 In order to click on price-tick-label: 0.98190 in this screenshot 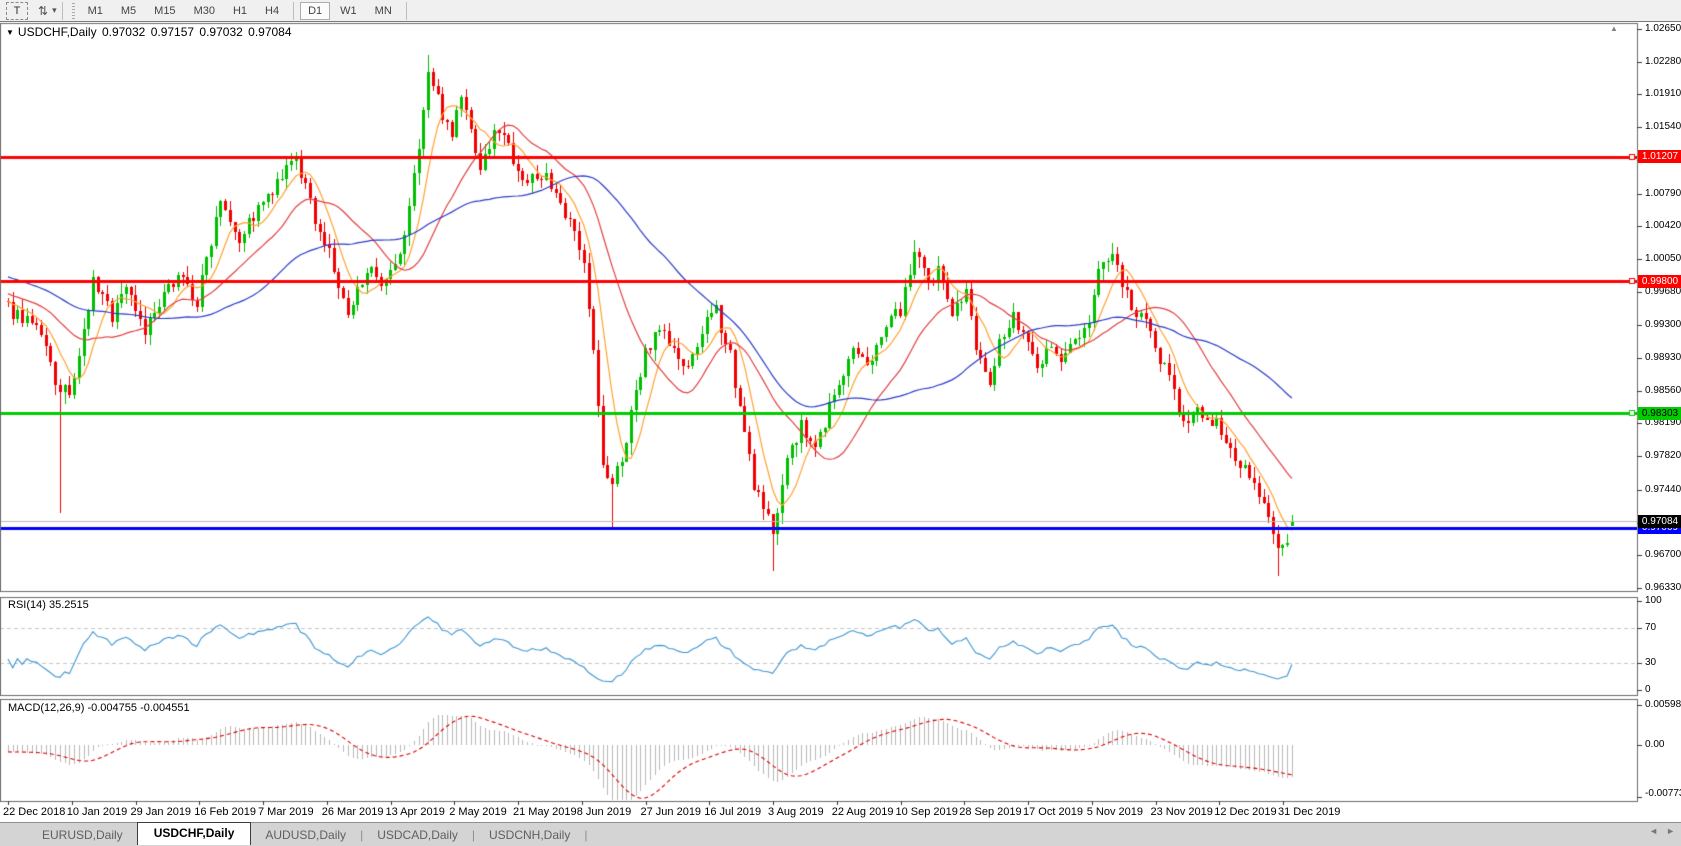, I will do `click(1663, 423)`.